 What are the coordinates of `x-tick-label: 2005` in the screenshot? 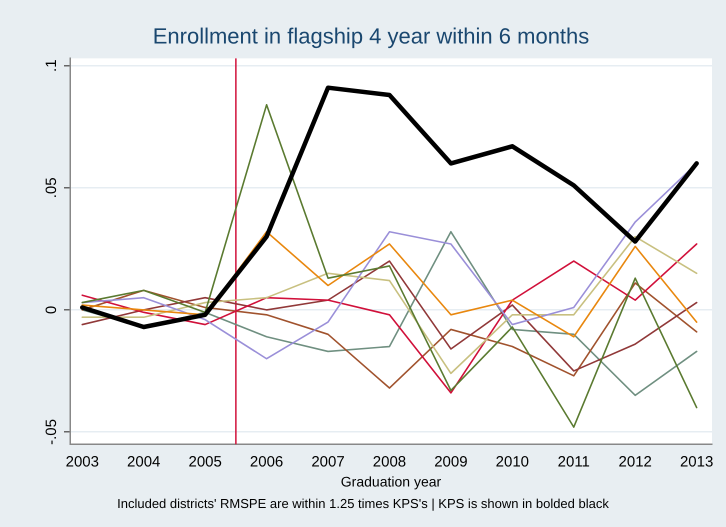 It's located at (205, 461).